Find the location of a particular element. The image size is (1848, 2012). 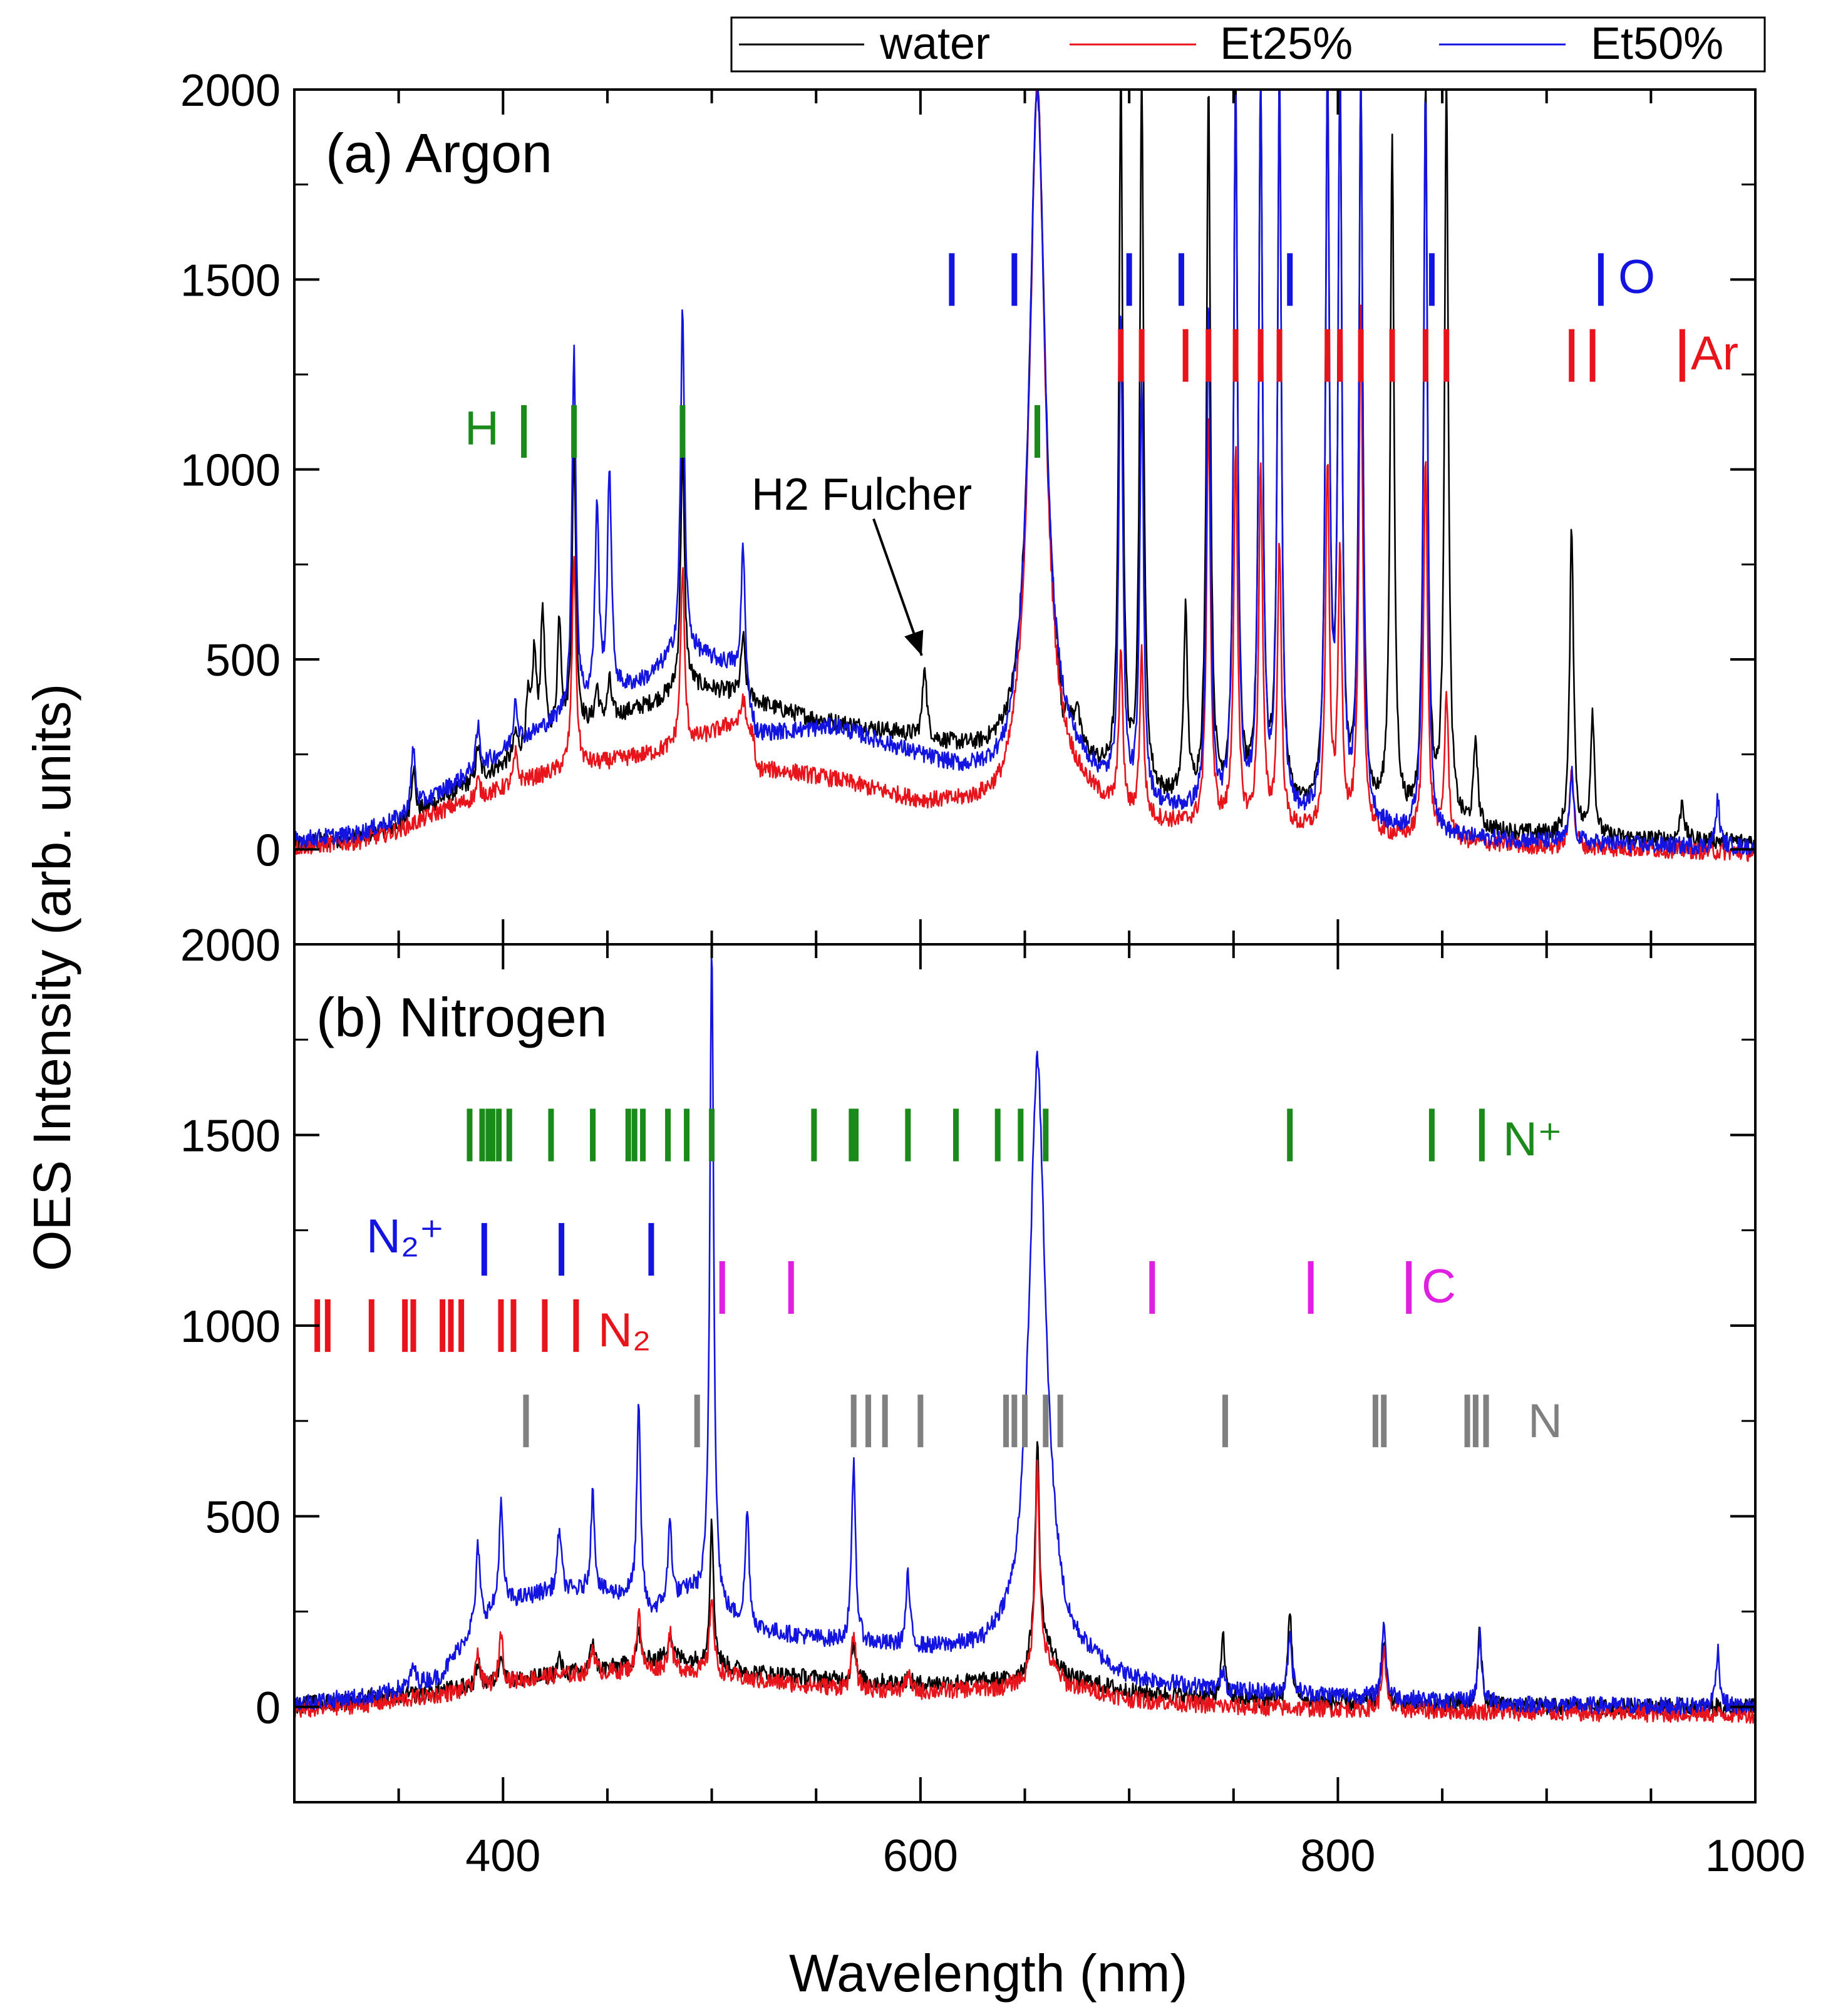

marker-label-ar: Ar is located at coordinates (1714, 353).